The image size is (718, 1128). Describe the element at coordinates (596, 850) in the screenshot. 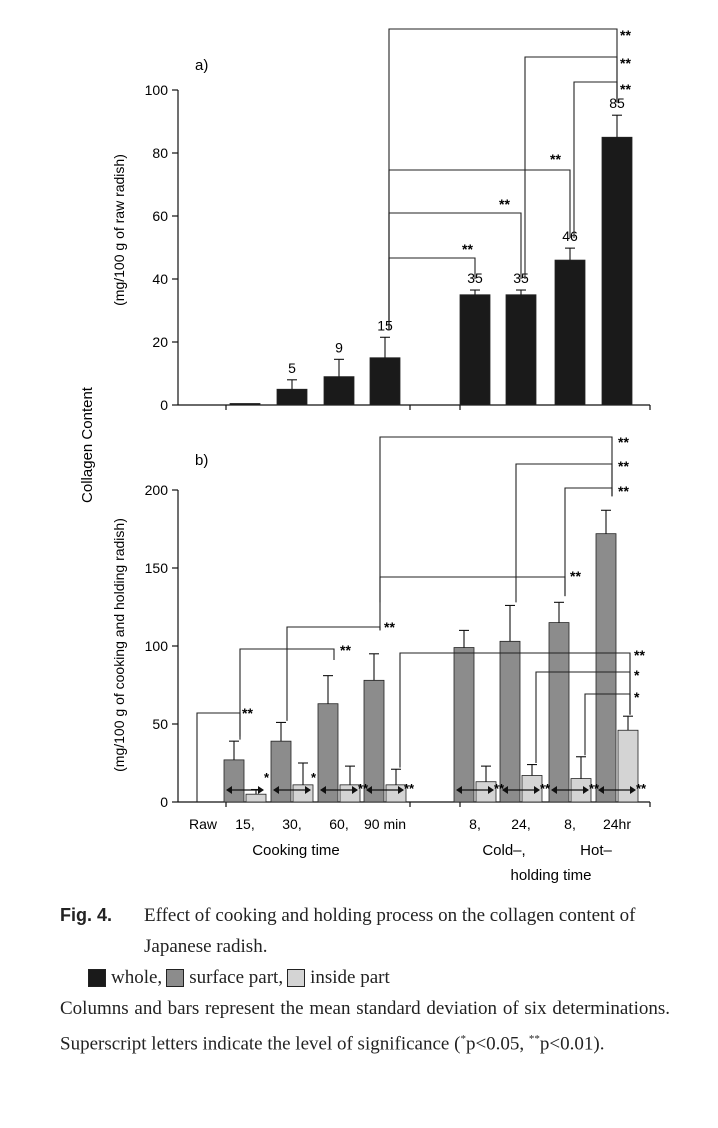

I see `hot-holding-label: Hot–` at that location.